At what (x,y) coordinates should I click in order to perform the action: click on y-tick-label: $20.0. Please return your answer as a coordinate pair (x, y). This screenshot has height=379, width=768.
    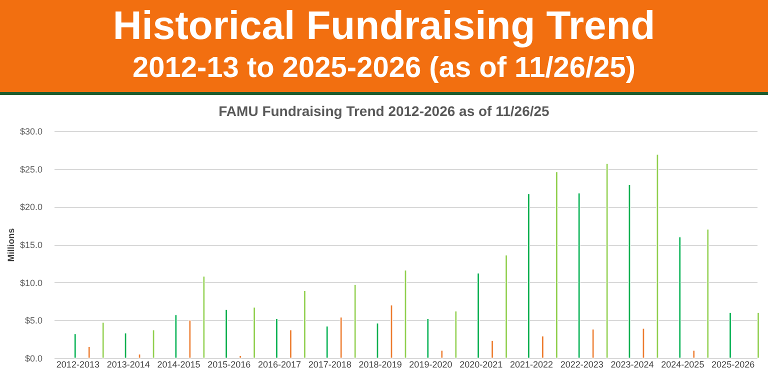
    Looking at the image, I should click on (31, 207).